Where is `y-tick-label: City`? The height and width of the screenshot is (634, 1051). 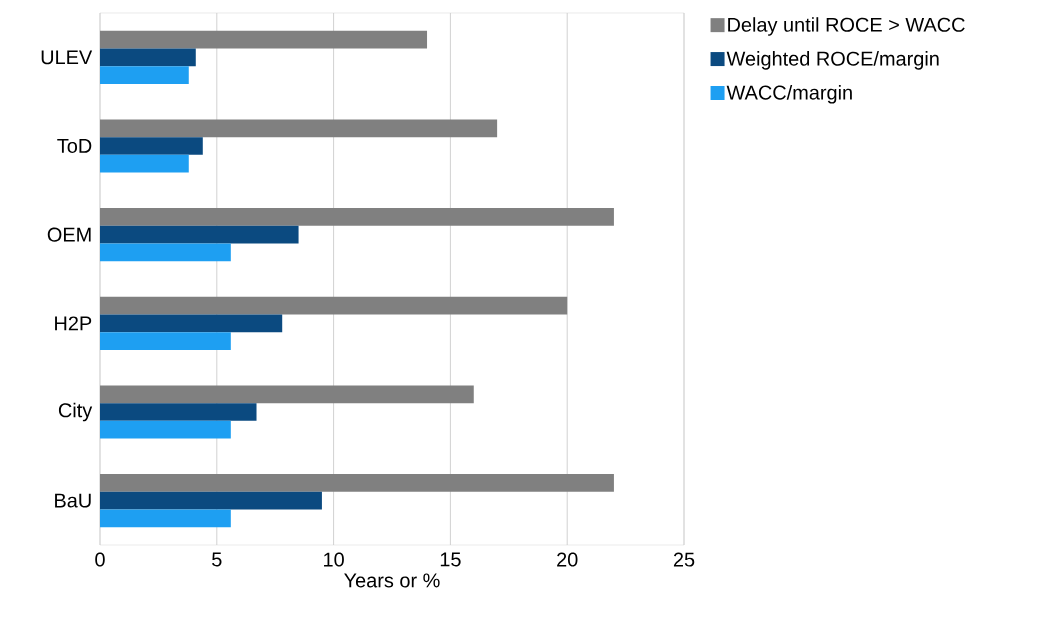
y-tick-label: City is located at coordinates (75, 412).